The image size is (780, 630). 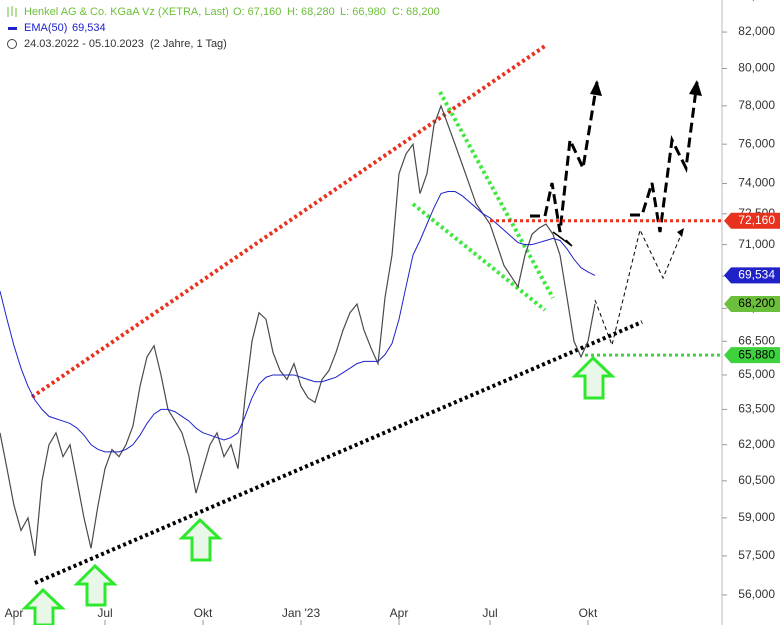 What do you see at coordinates (257, 12) in the screenshot?
I see `ohlc-open: O: 67,160` at bounding box center [257, 12].